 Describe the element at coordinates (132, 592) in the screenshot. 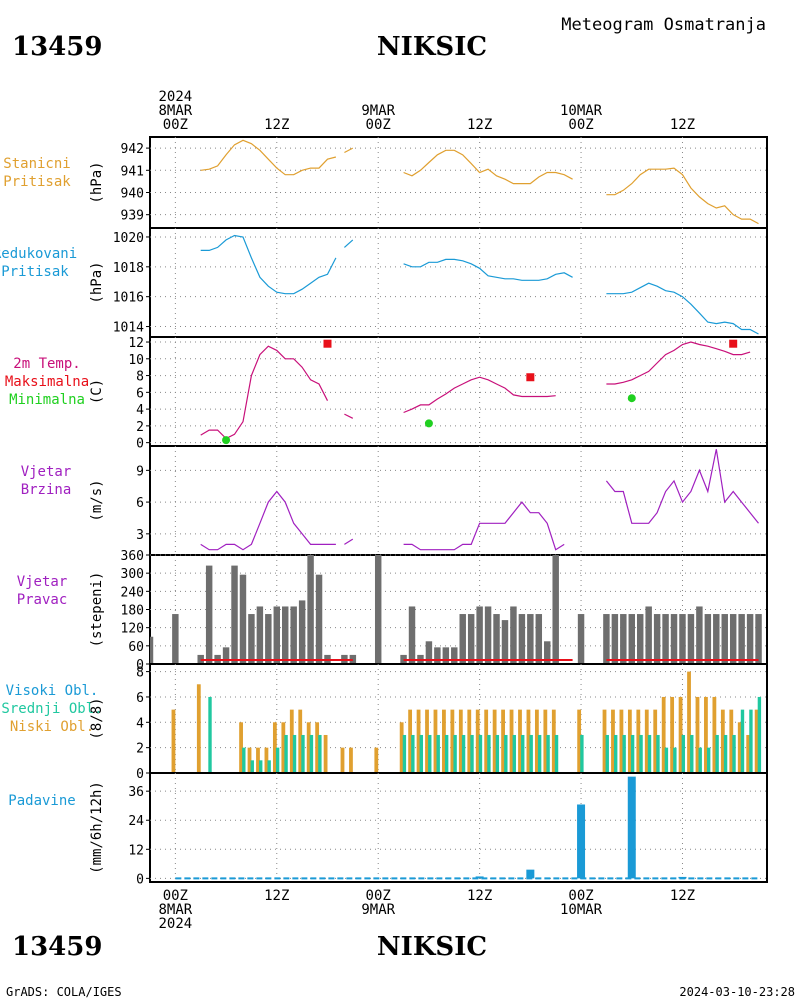

I see `y-tick-label: 240` at that location.